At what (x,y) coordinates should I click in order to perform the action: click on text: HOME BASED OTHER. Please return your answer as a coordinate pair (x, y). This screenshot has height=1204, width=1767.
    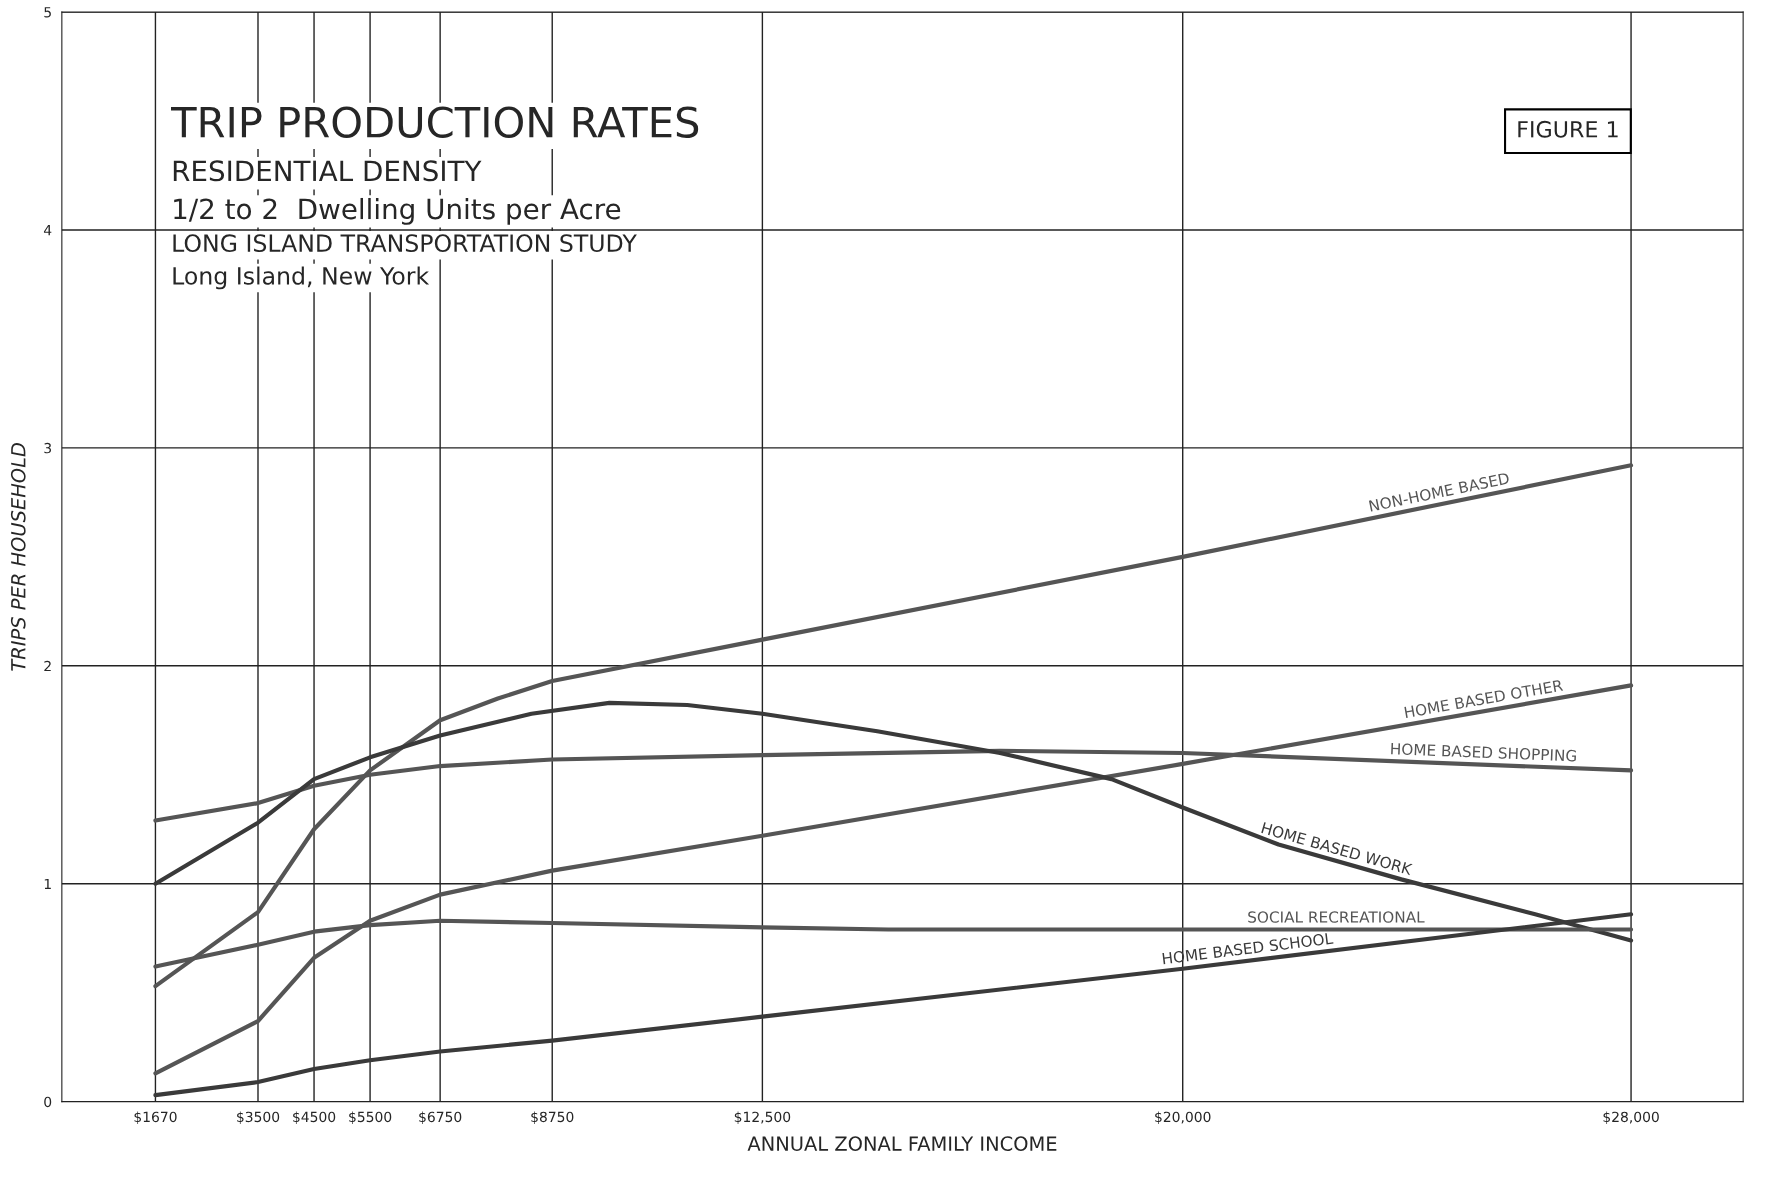
    Looking at the image, I should click on (1484, 699).